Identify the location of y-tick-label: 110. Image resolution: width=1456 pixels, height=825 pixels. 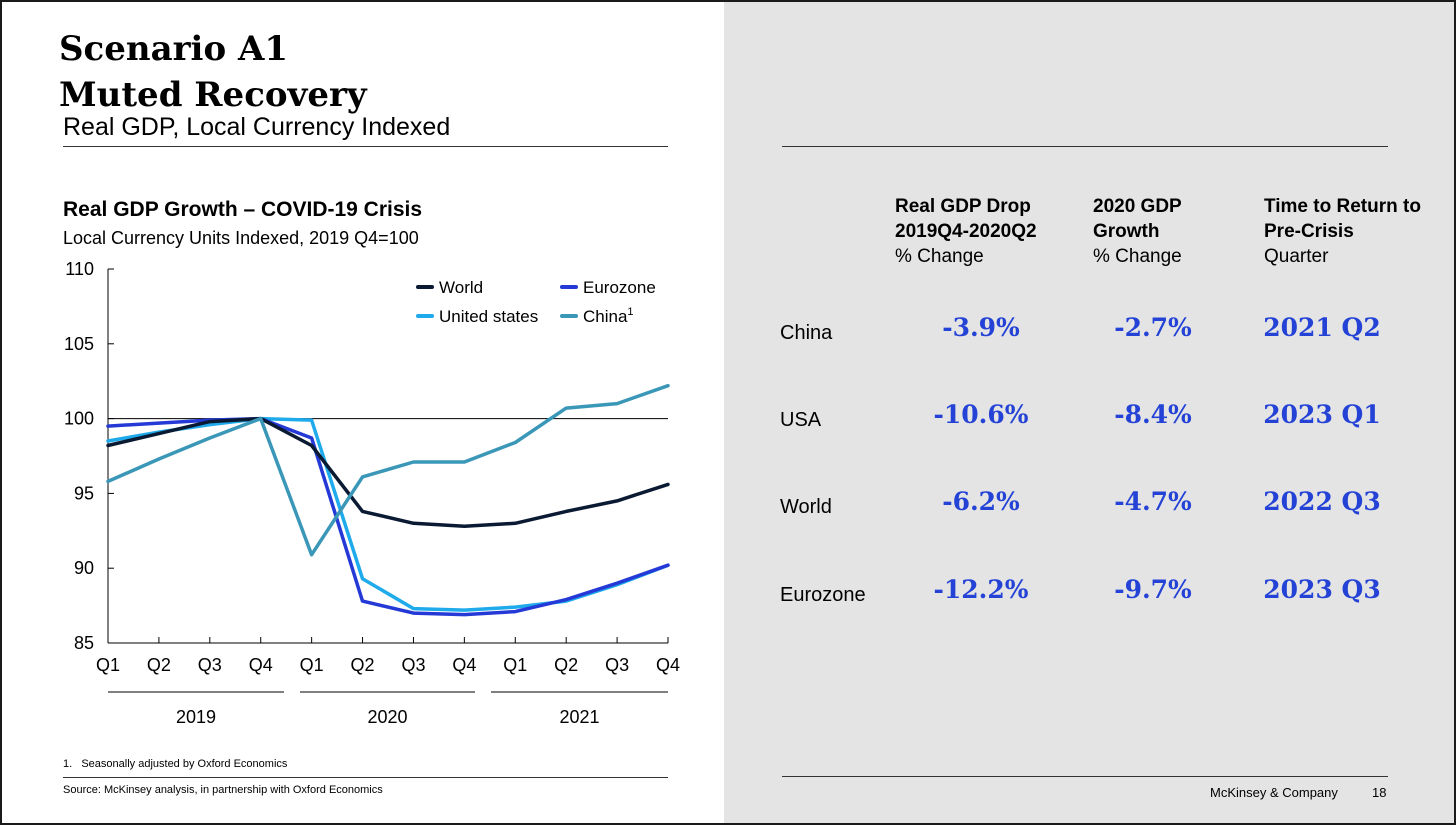
(79, 269).